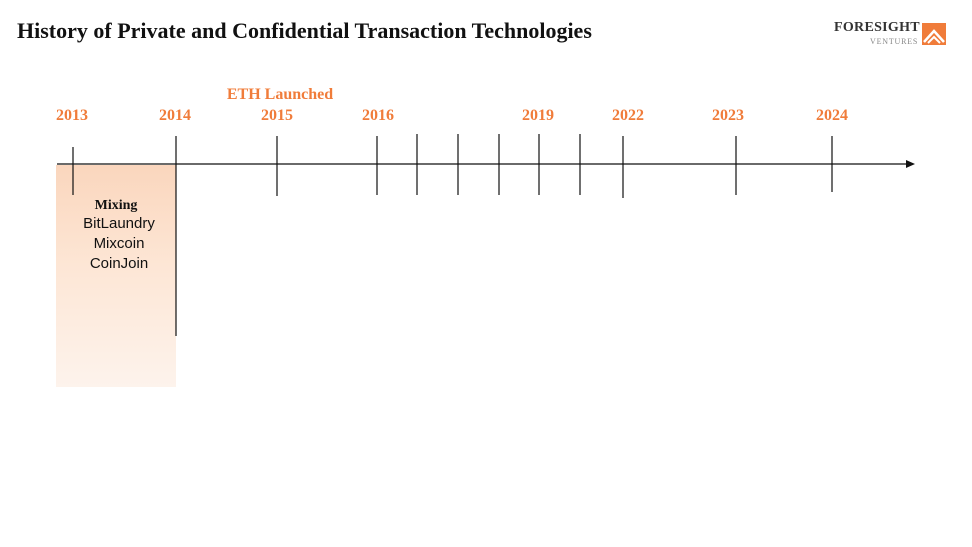 This screenshot has height=547, width=972. What do you see at coordinates (116, 205) in the screenshot?
I see `mixing-heading: Mixing` at bounding box center [116, 205].